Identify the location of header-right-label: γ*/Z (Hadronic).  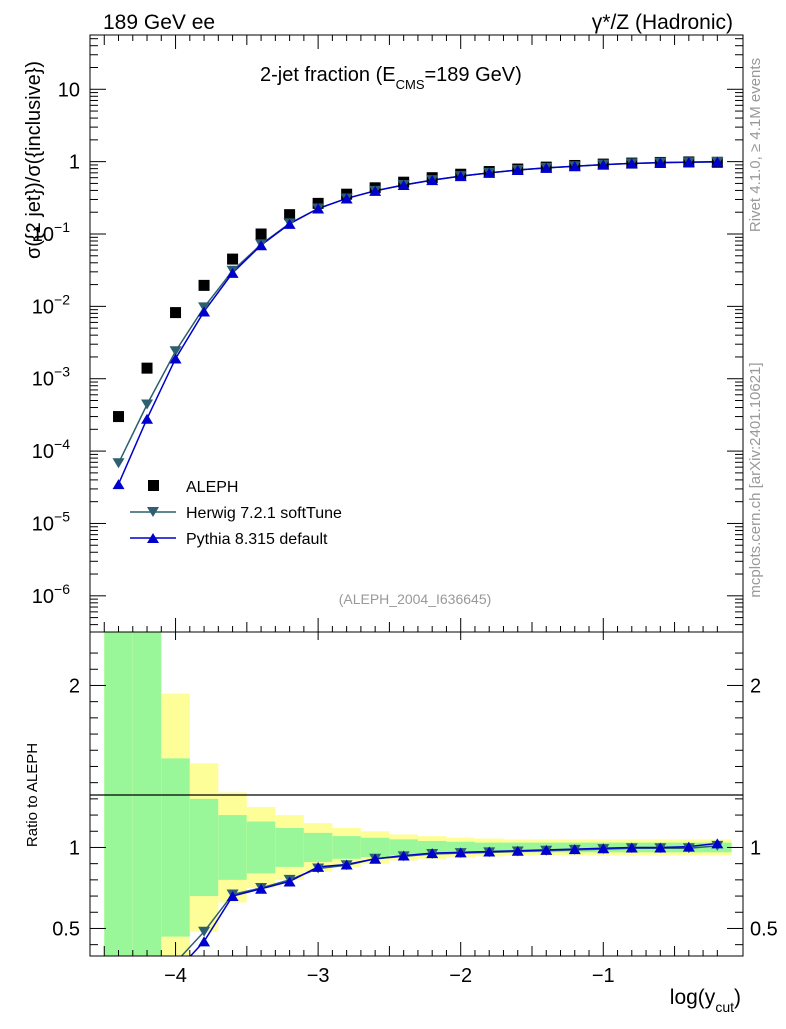
(662, 22).